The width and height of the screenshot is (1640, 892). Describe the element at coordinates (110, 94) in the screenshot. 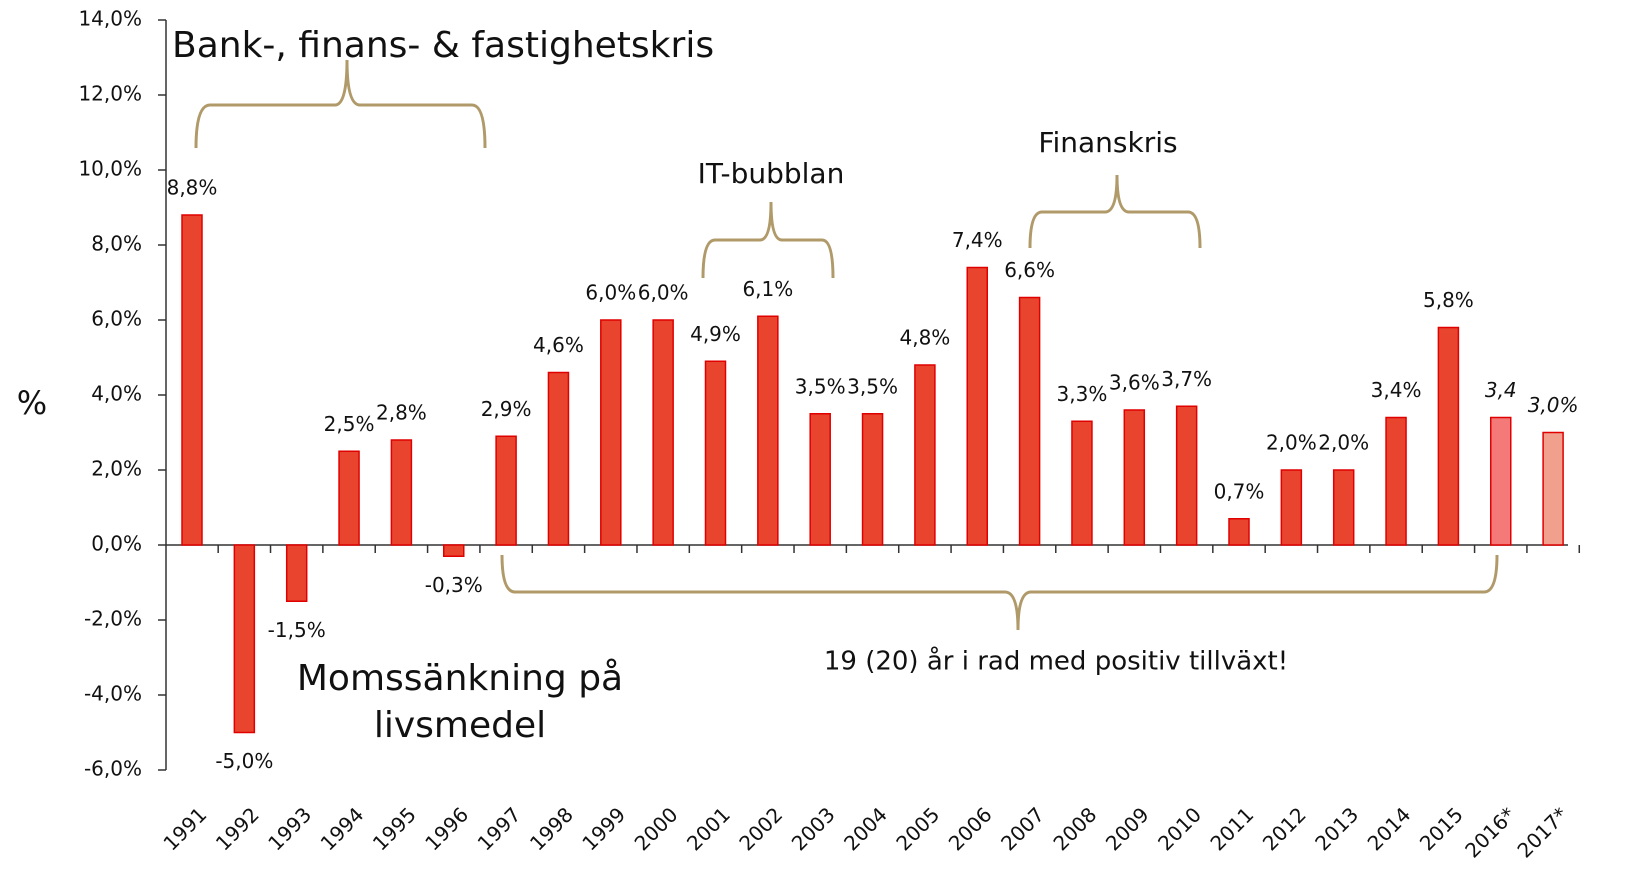

I see `y-tick-label: 12,0%` at that location.